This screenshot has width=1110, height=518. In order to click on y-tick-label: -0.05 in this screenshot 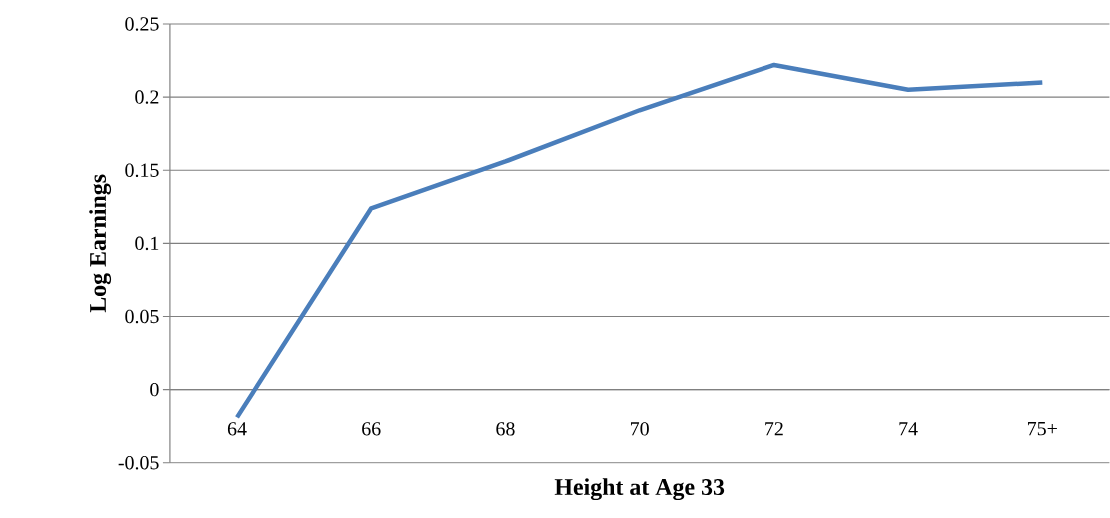, I will do `click(138, 463)`.